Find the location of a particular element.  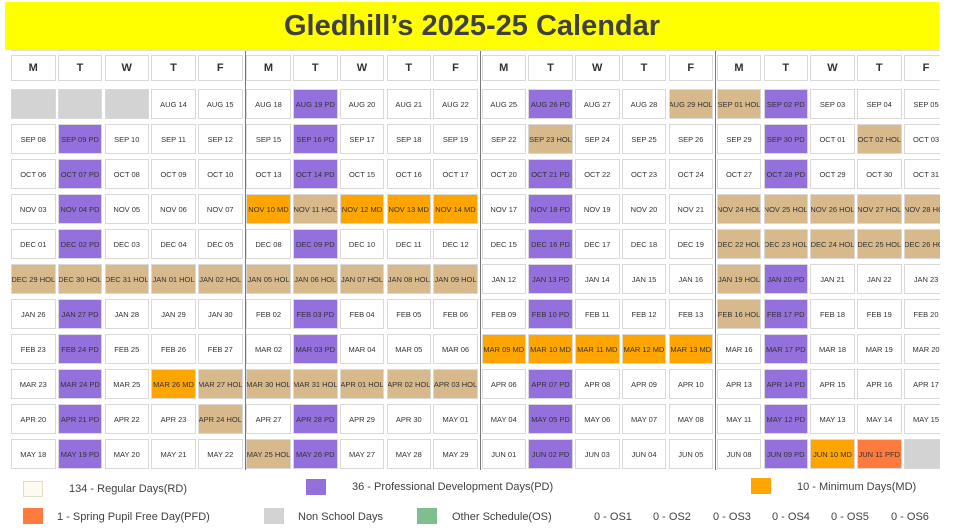

day-cell: OCT 27 is located at coordinates (739, 174).